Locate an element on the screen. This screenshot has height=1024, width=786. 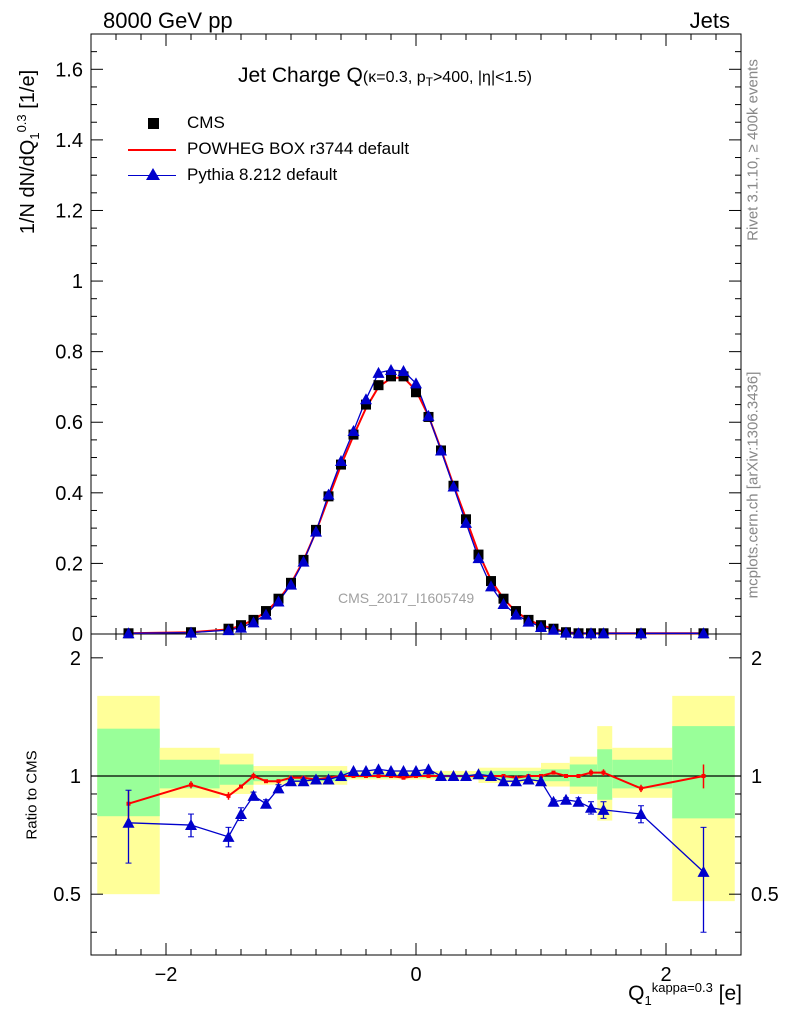
y-tick-label: 0.6 is located at coordinates (69, 423).